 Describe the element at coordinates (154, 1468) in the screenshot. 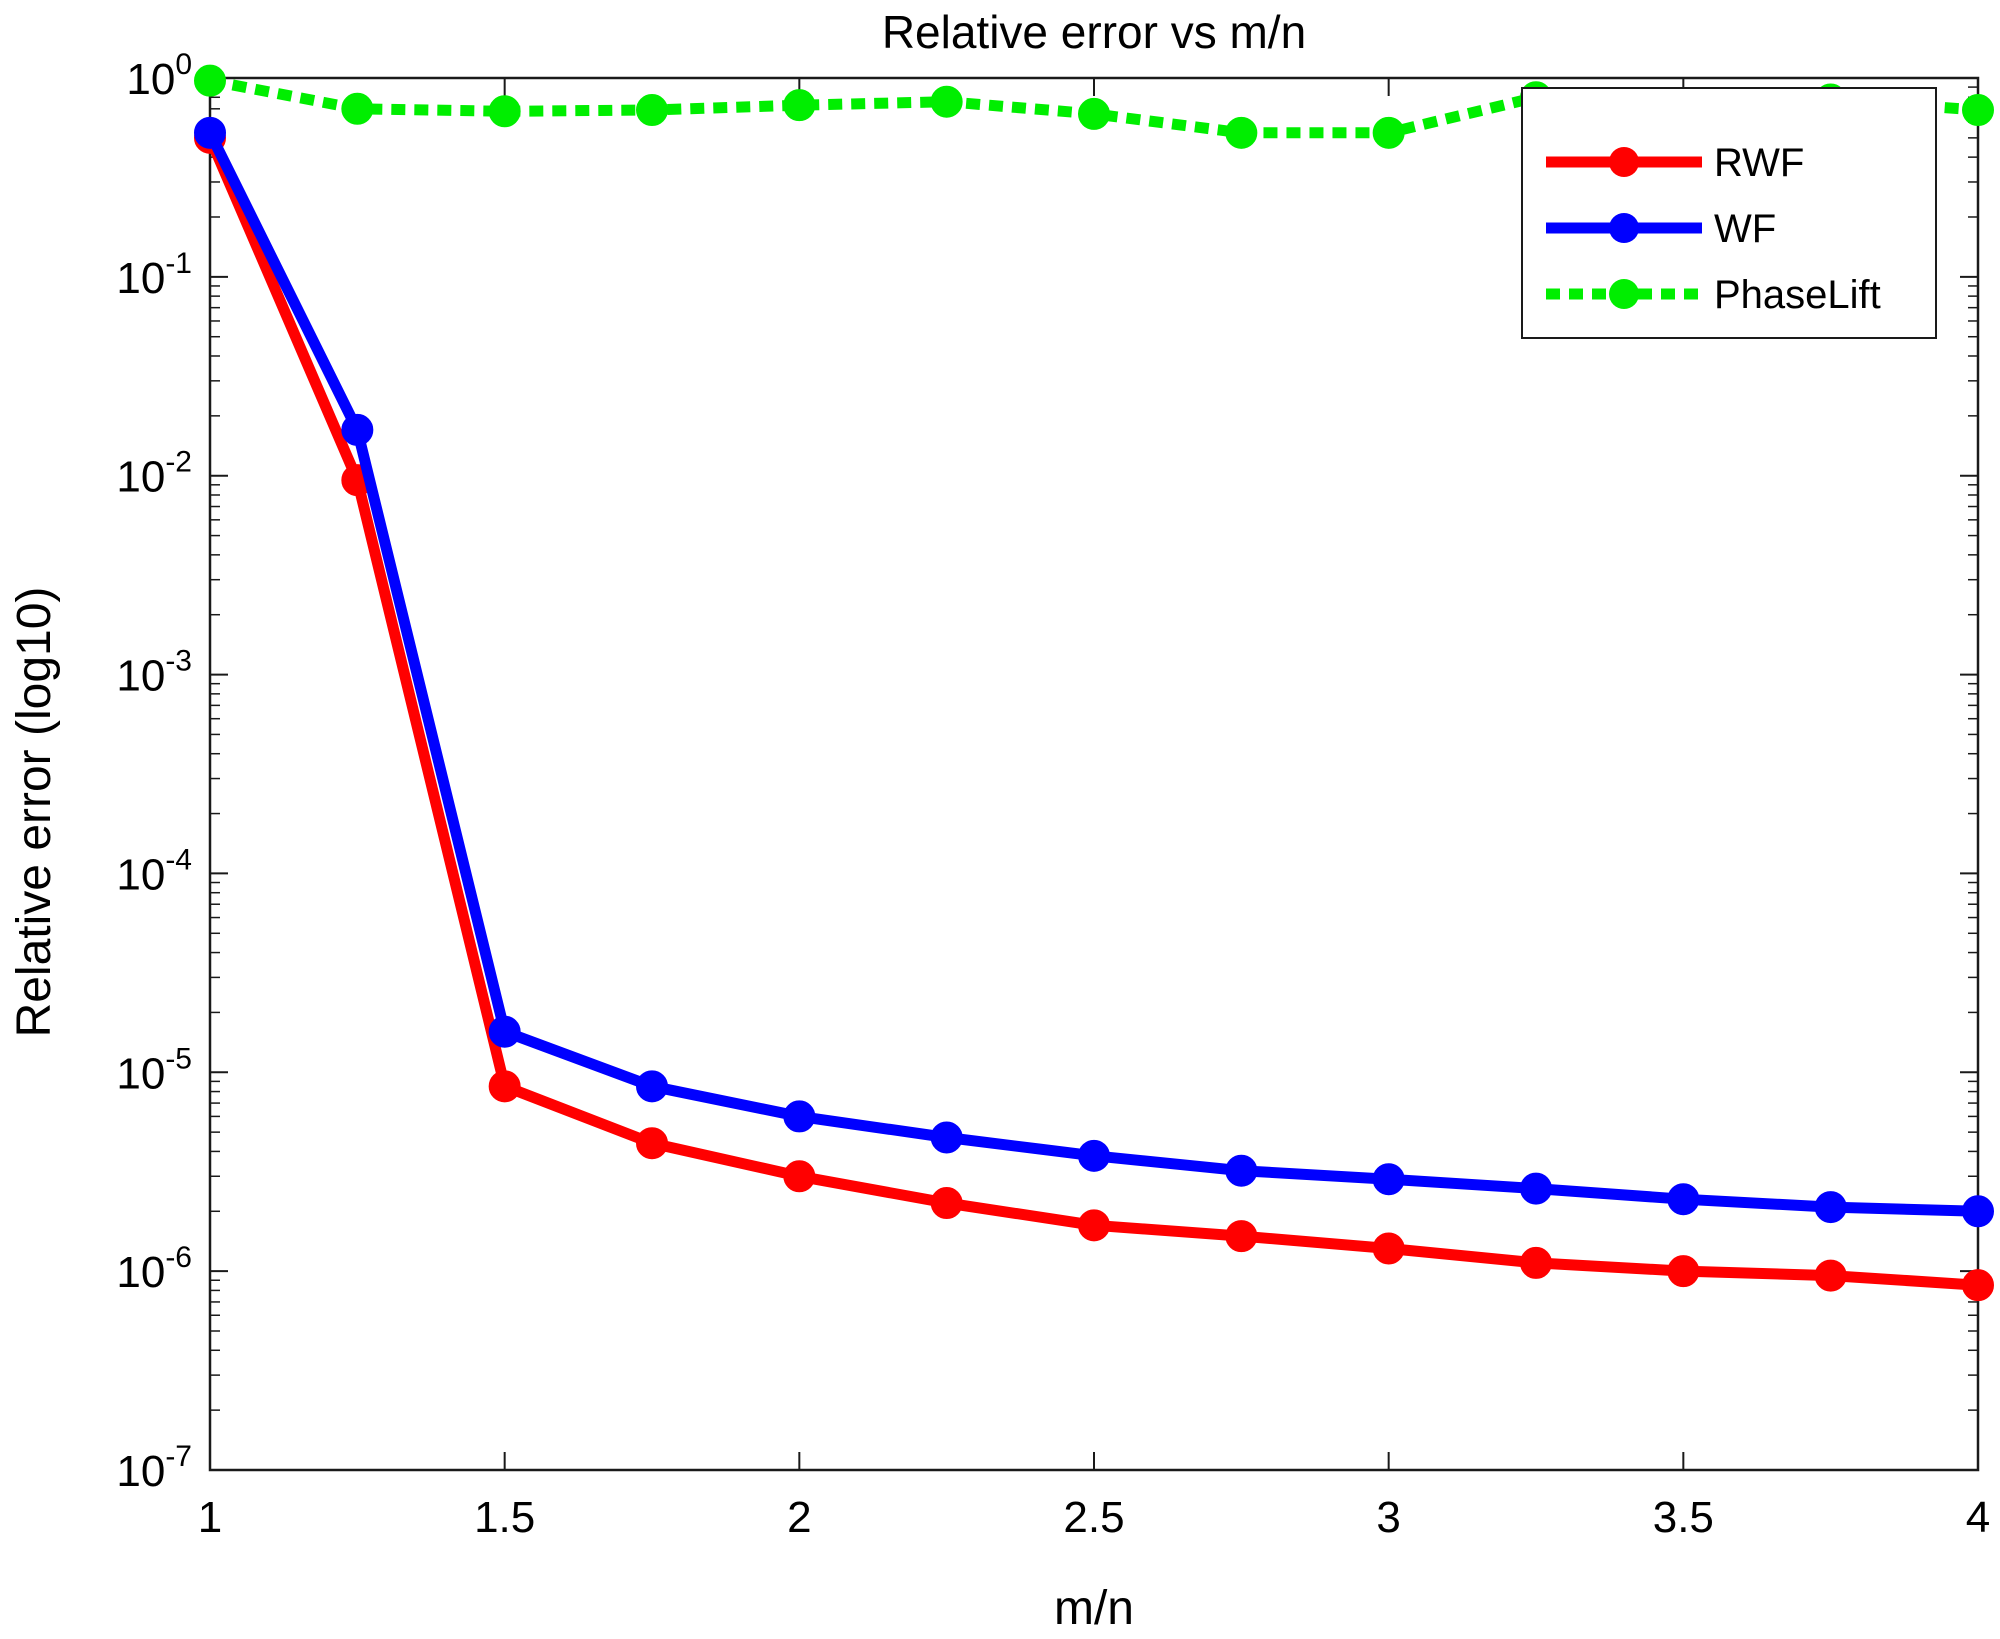

I see `y-tick-label: 10⁻⁷` at that location.